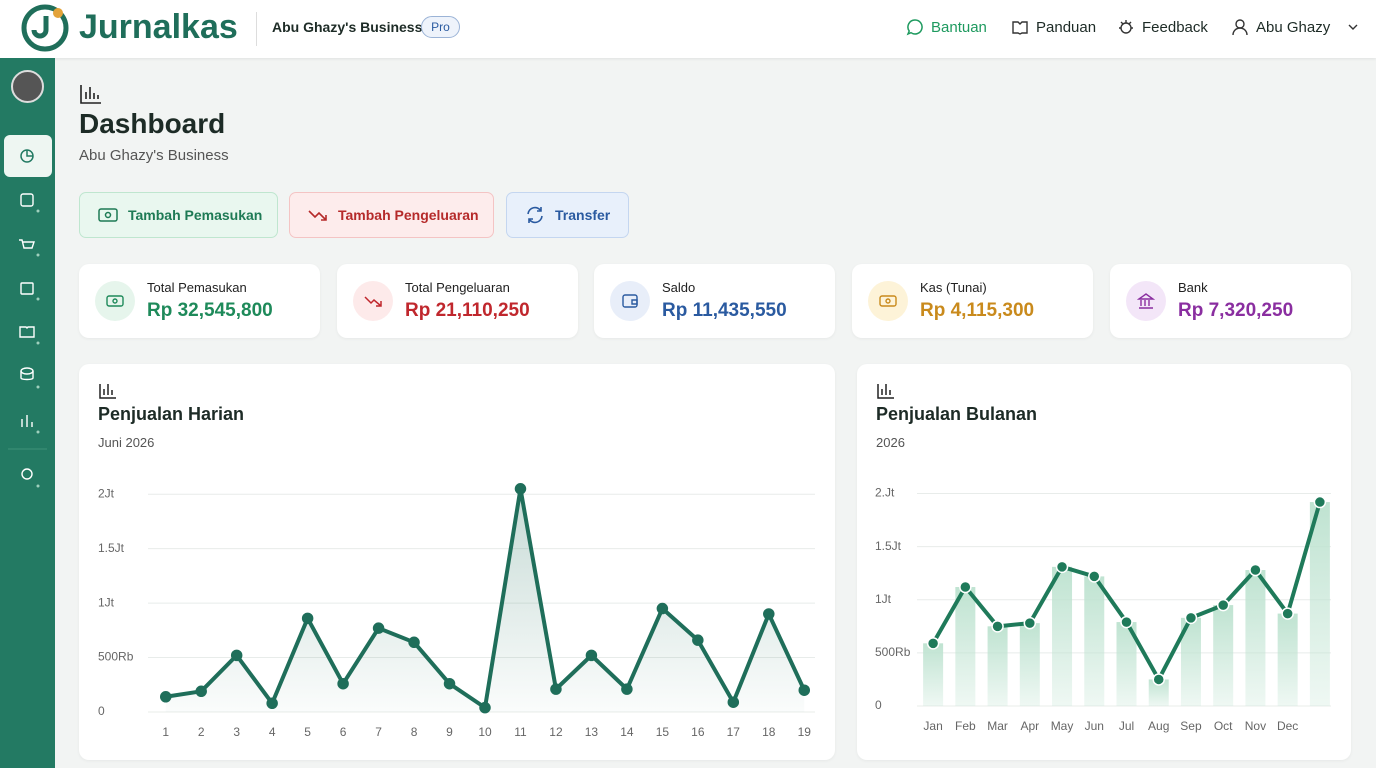  What do you see at coordinates (956, 414) in the screenshot?
I see `chart-title: Penjualan Bulanan` at bounding box center [956, 414].